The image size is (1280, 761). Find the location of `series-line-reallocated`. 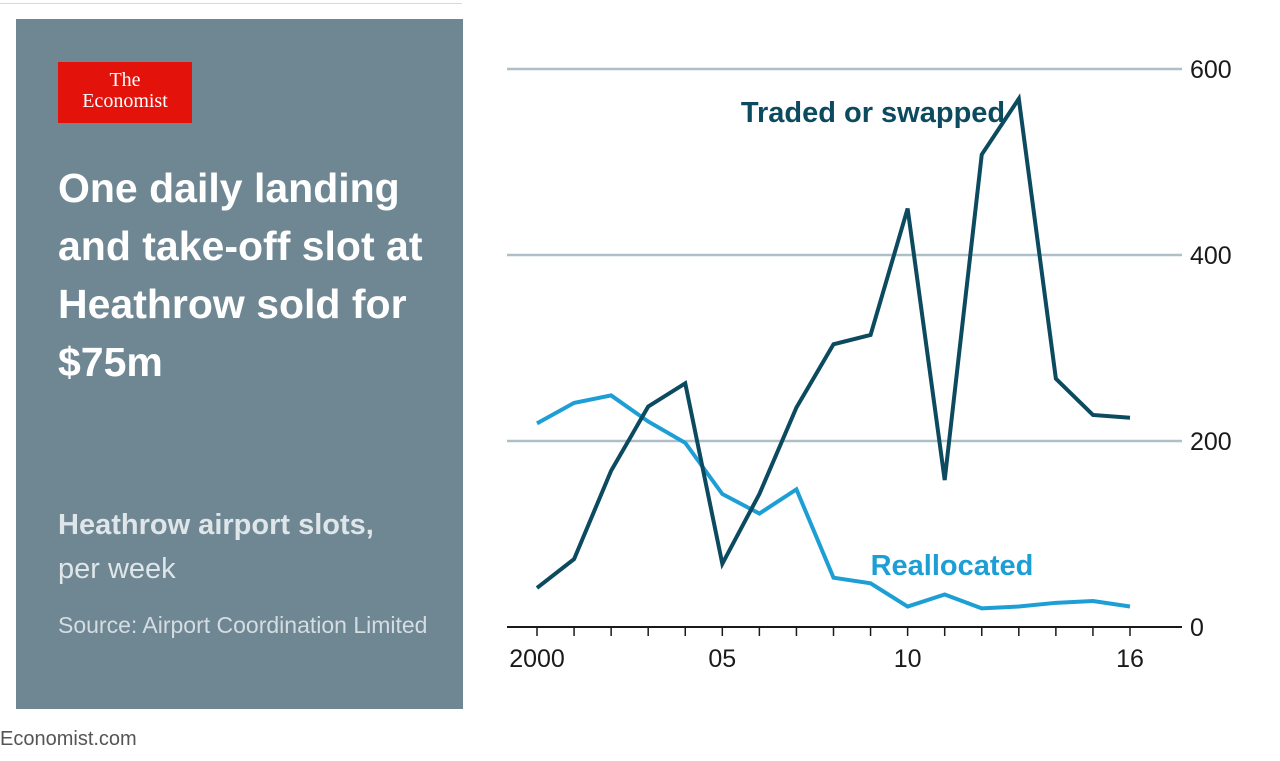

series-line-reallocated is located at coordinates (833, 502).